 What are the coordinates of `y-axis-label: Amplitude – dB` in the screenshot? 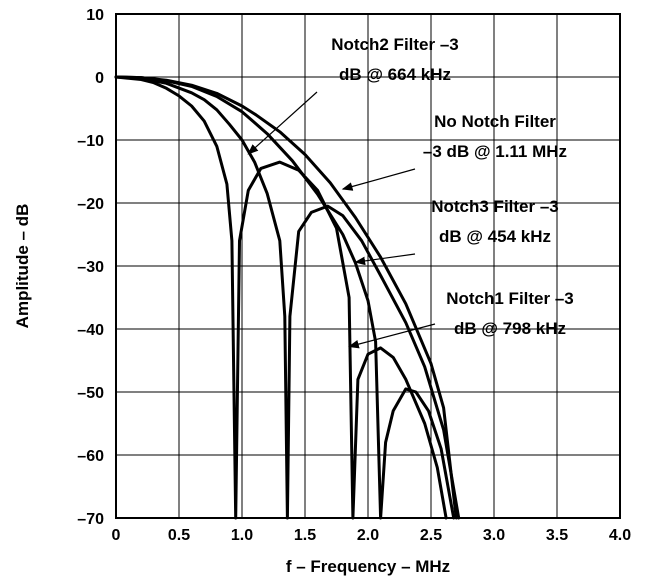 It's located at (22, 266).